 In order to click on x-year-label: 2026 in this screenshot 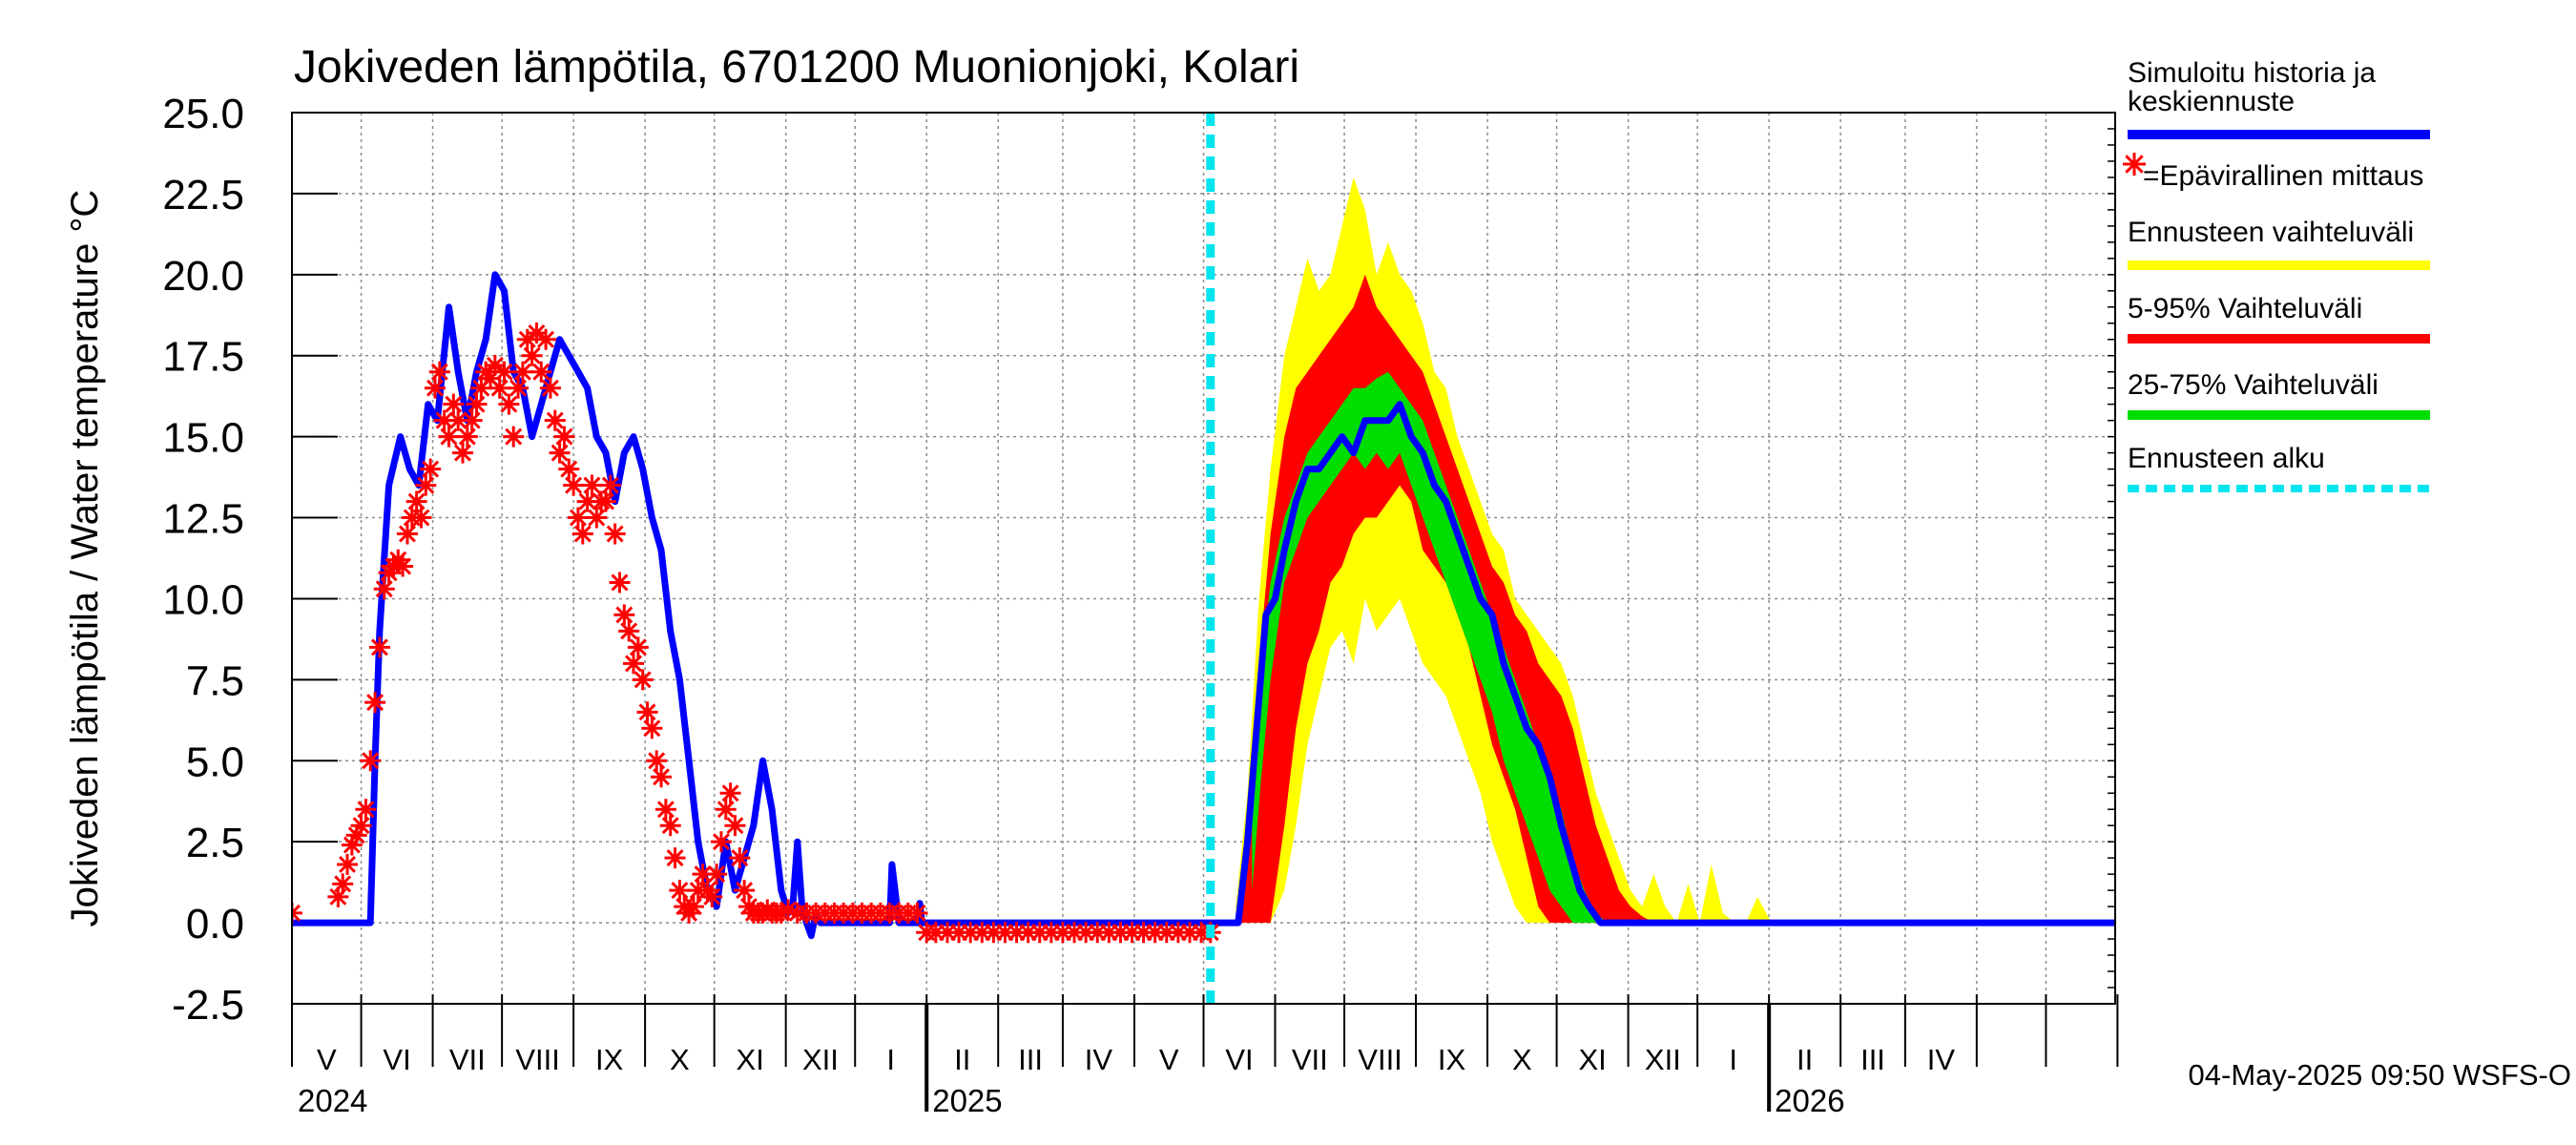, I will do `click(1809, 1100)`.